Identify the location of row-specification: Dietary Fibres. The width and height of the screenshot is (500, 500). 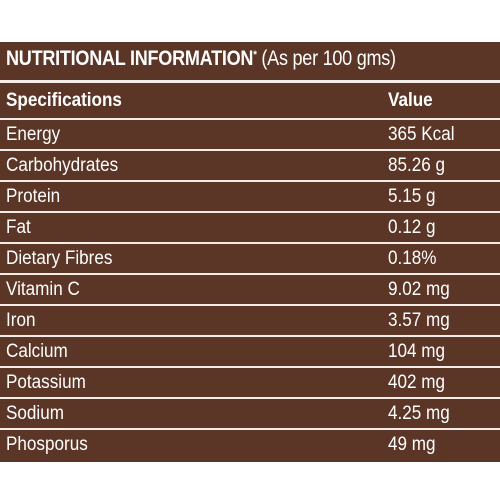
(59, 258).